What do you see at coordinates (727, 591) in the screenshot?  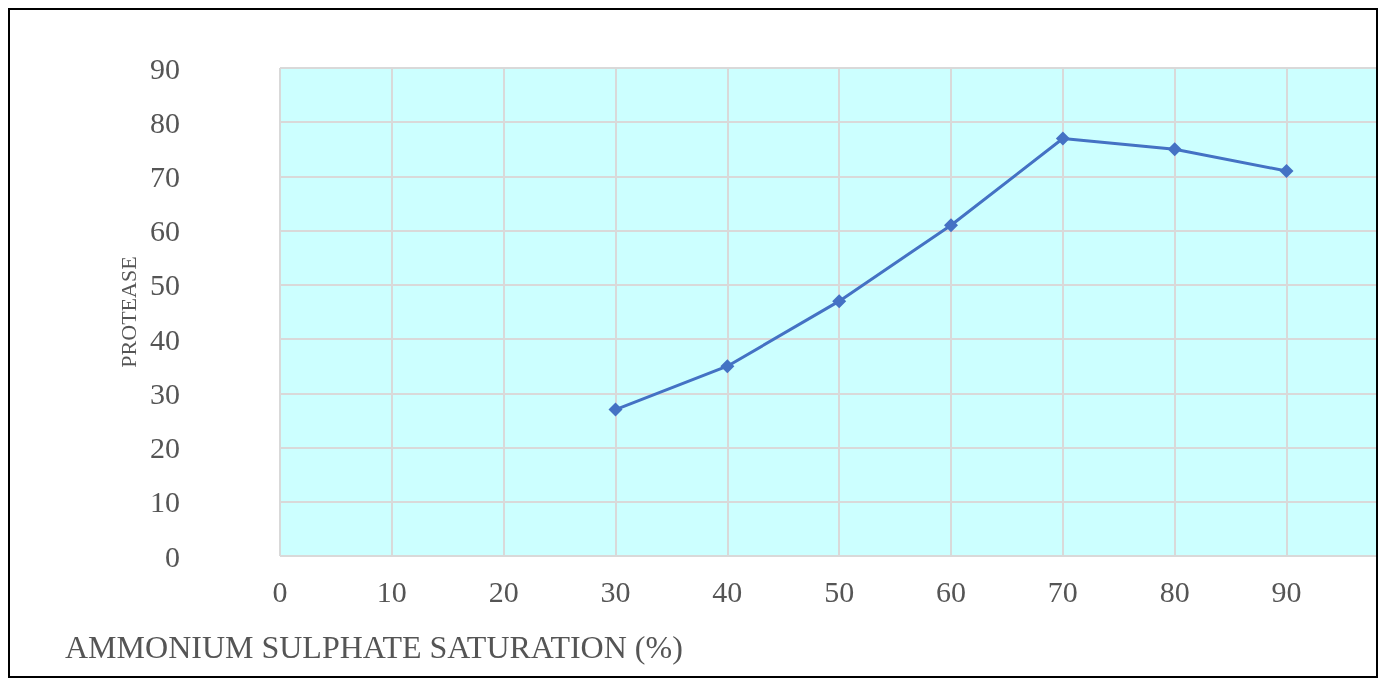 I see `x-tick-label: 40` at bounding box center [727, 591].